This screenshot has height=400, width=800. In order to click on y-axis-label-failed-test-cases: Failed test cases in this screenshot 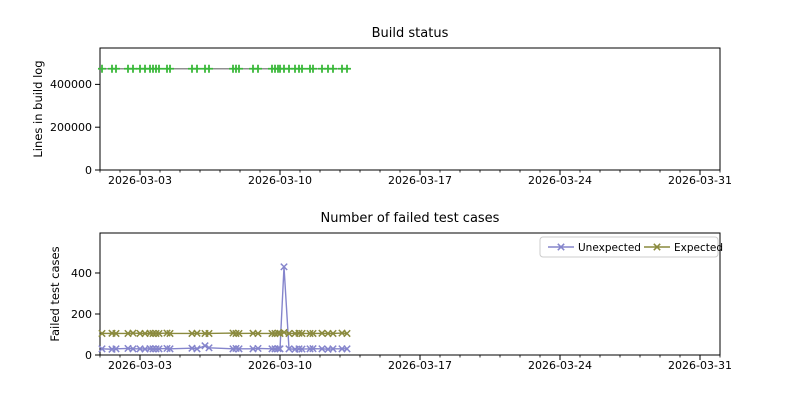, I will do `click(55, 294)`.